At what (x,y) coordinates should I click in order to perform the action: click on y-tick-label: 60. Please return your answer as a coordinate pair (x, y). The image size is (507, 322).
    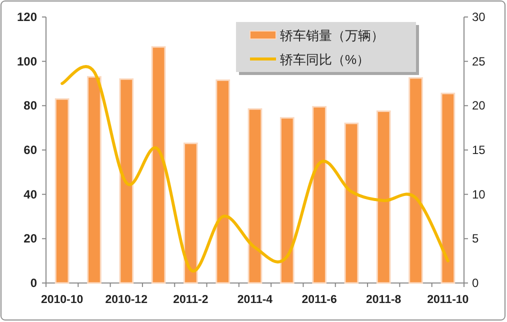
    Looking at the image, I should click on (31, 150).